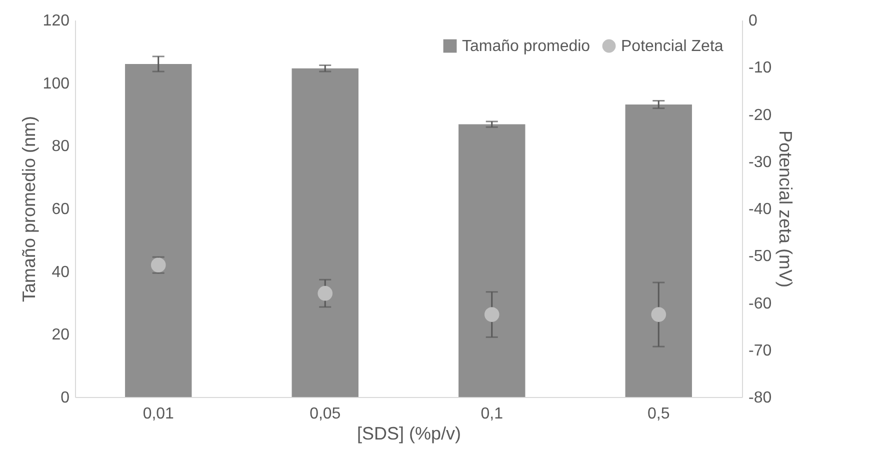  Describe the element at coordinates (56, 21) in the screenshot. I see `y-tick-label: 120` at that location.